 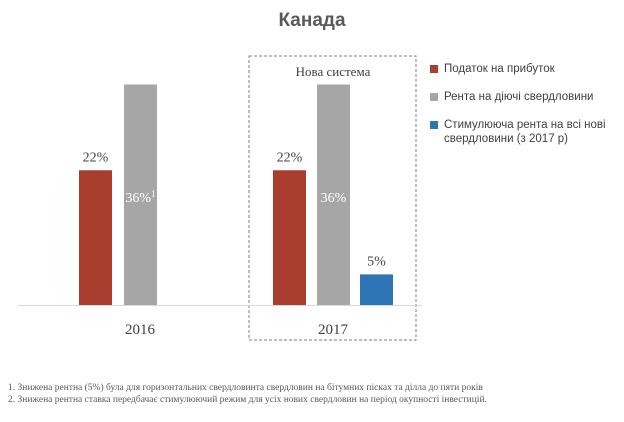 What do you see at coordinates (140, 197) in the screenshot?
I see `data-label-2016-series-1: 36%1` at bounding box center [140, 197].